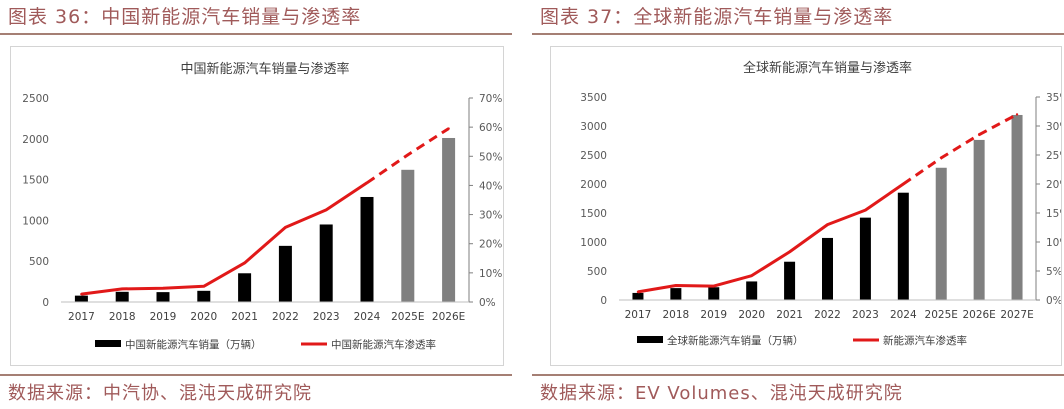 This screenshot has width=1064, height=409. Describe the element at coordinates (827, 68) in the screenshot. I see `chart-title: 全球新能源汽车销量与渗透率` at that location.